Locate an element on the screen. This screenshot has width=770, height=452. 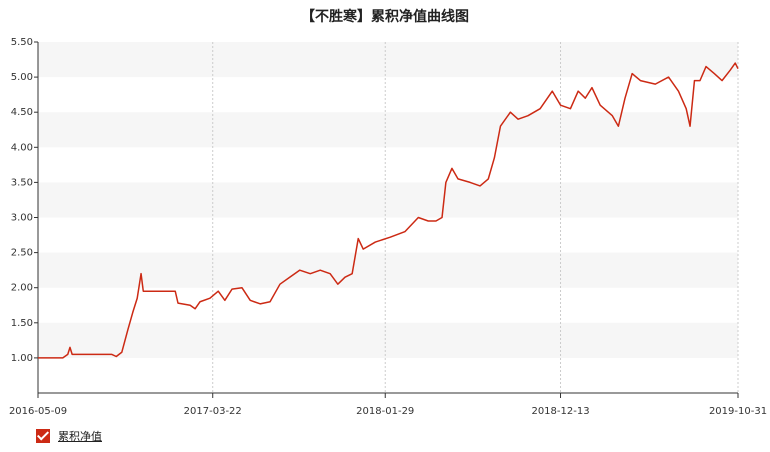
y-tick-label: 3.00 is located at coordinates (22, 218).